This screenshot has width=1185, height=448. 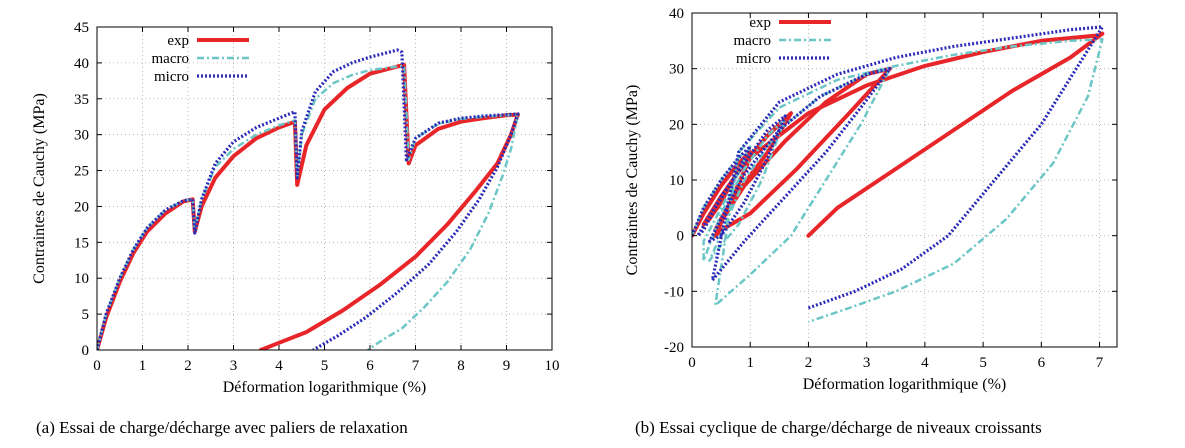 What do you see at coordinates (81, 28) in the screenshot?
I see `y-tick-label: 45` at bounding box center [81, 28].